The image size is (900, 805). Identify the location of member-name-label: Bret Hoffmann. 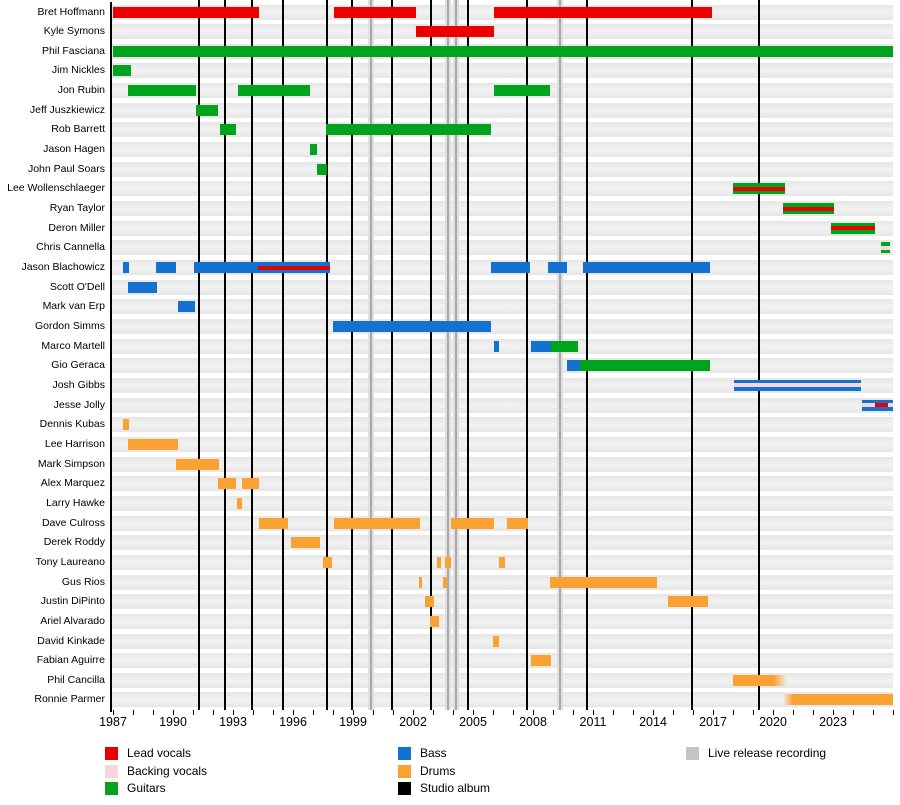
(71, 11).